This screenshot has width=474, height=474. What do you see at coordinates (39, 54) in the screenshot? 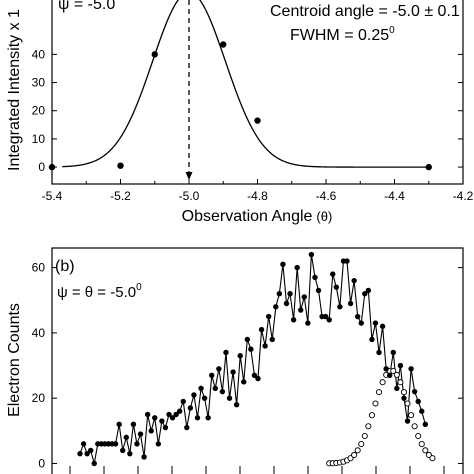
I see `y-tick-label-a: 40` at bounding box center [39, 54].